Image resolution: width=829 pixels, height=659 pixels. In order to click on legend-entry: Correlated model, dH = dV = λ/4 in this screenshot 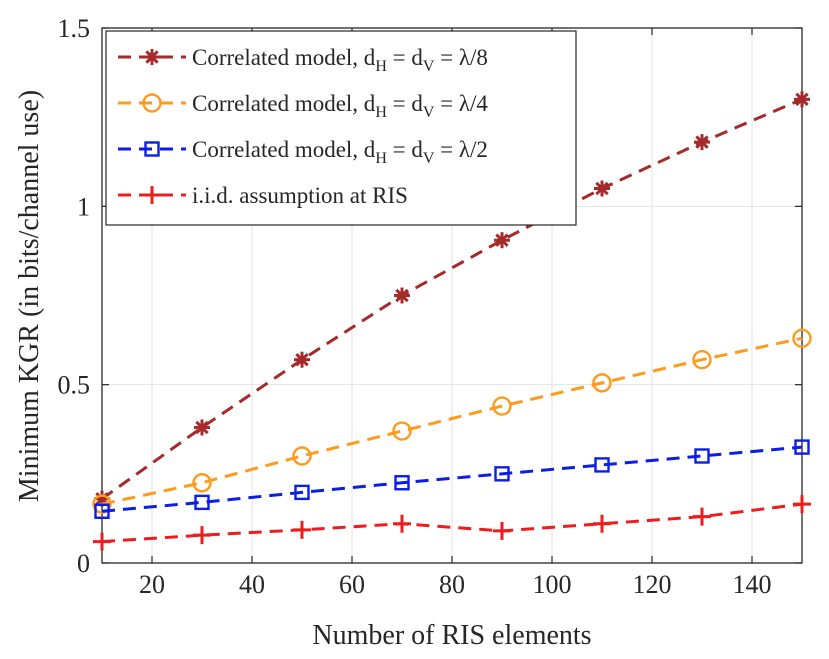, I will do `click(303, 106)`.